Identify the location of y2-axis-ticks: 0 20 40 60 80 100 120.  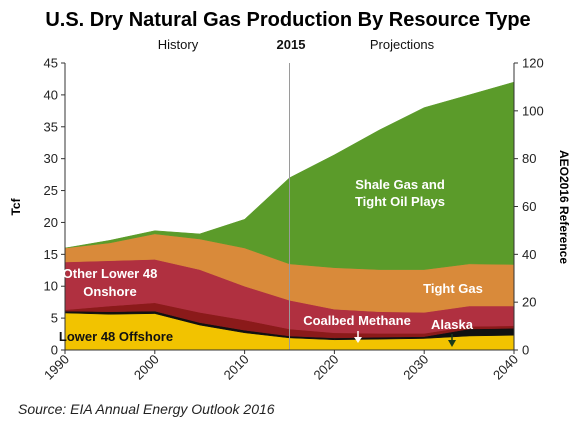
(529, 207).